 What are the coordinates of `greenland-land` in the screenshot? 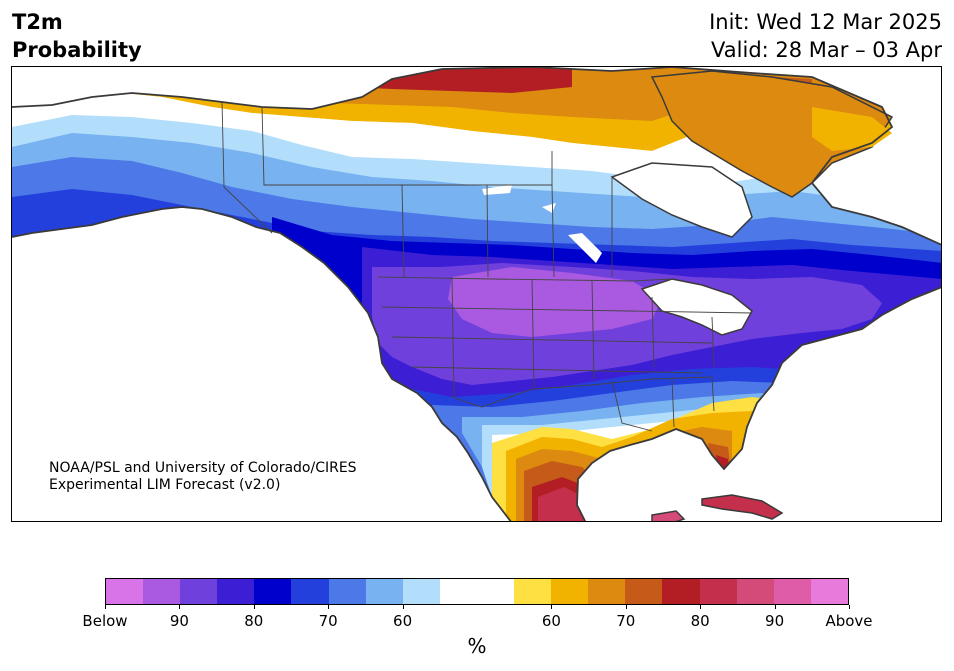 It's located at (772, 134).